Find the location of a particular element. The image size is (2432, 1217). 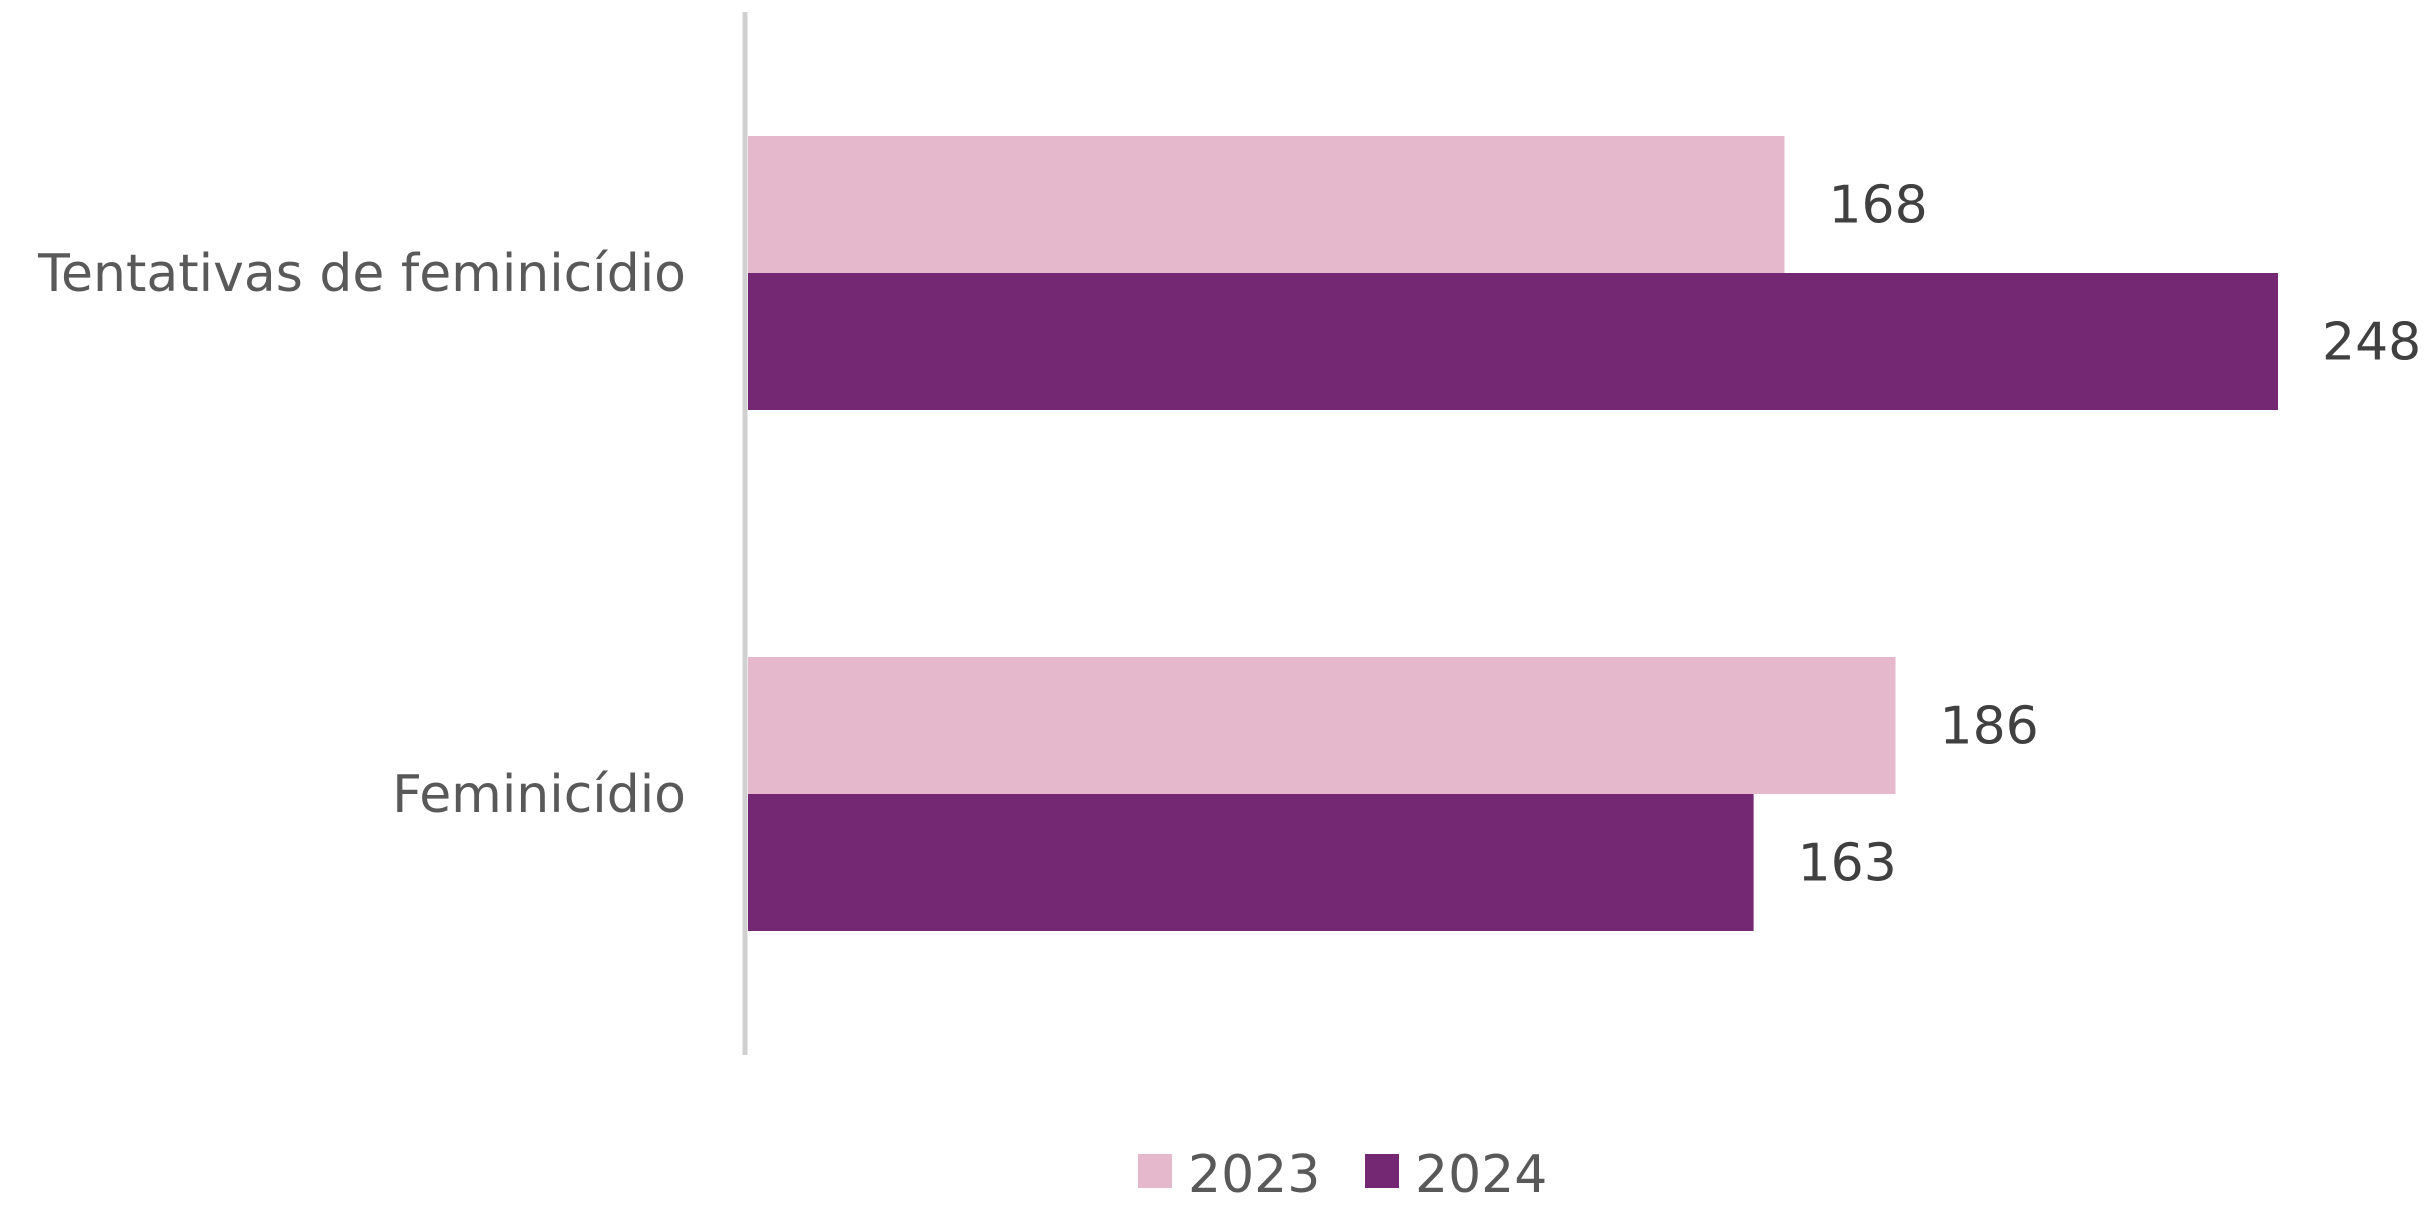

bar-2024-tentativas is located at coordinates (1513, 341).